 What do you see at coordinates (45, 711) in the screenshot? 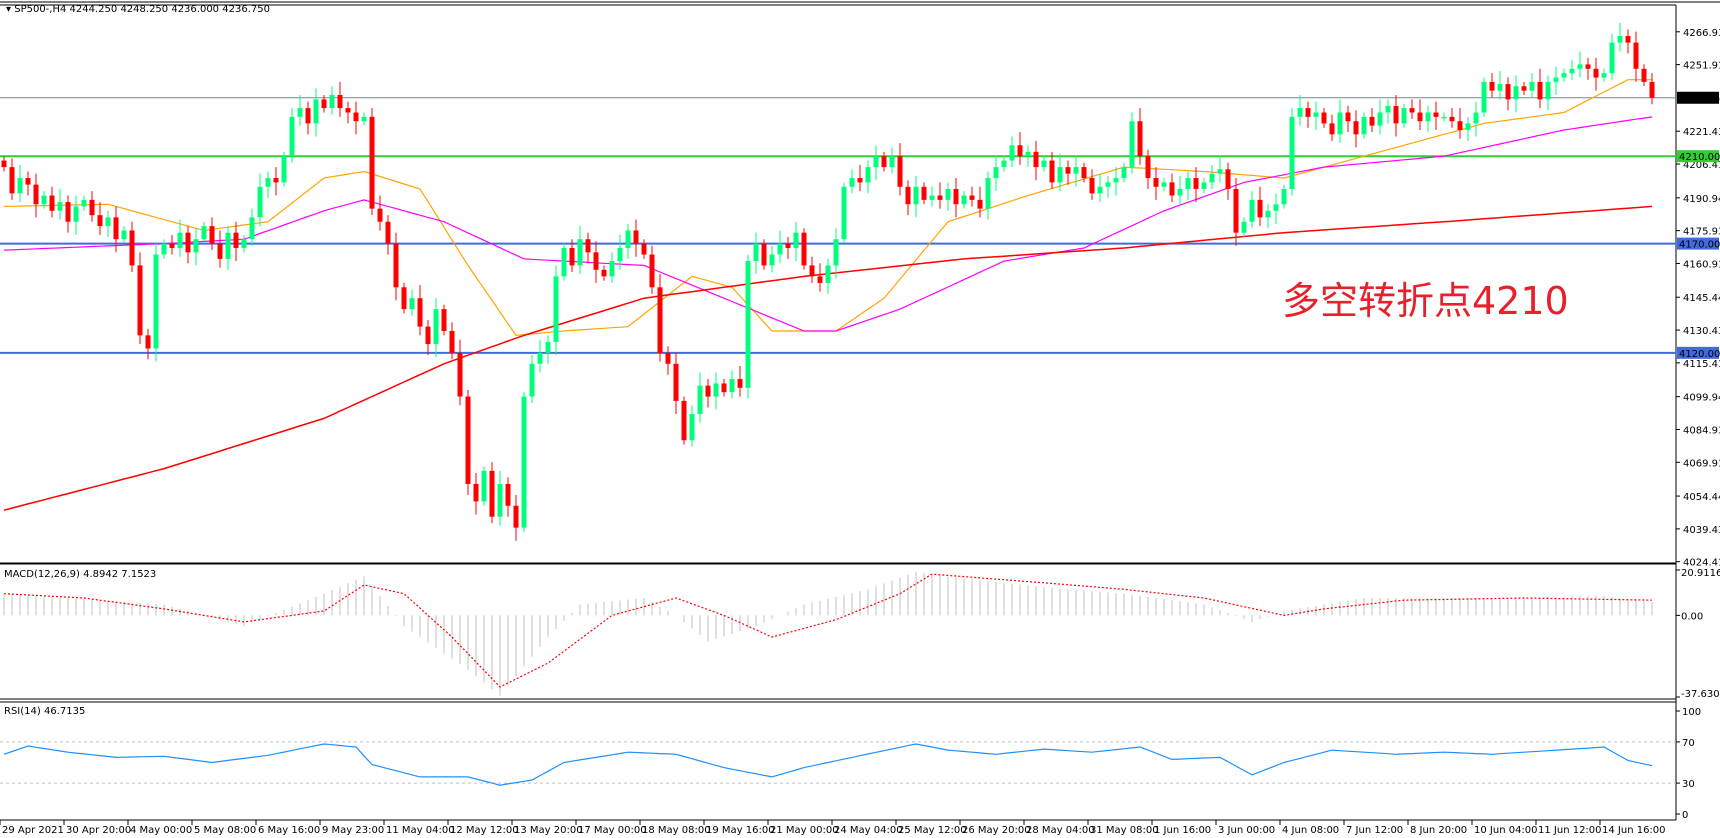
I see `rsi-label: RSI(14) 46.7135` at bounding box center [45, 711].